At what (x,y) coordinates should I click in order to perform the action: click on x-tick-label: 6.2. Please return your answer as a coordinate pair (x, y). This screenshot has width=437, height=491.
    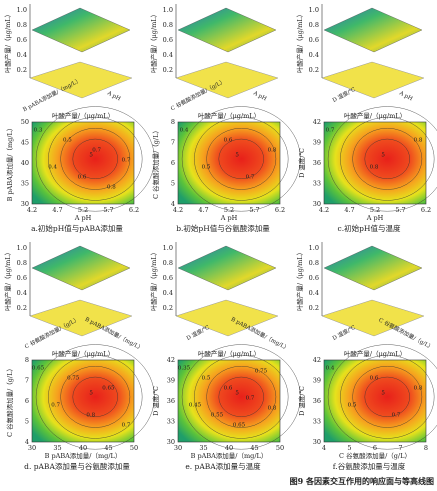
    Looking at the image, I should click on (280, 210).